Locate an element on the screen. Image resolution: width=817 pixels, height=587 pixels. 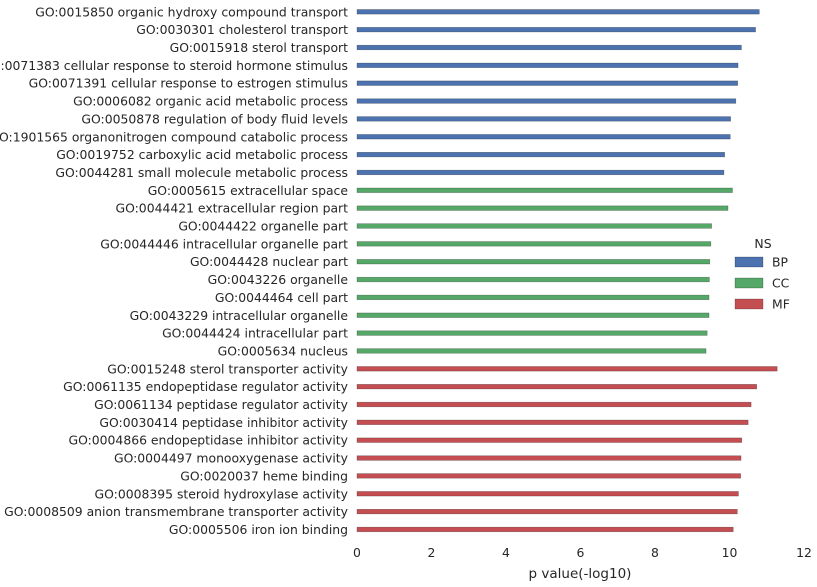
category-label: GO:0015918 sterol transport is located at coordinates (259, 47).